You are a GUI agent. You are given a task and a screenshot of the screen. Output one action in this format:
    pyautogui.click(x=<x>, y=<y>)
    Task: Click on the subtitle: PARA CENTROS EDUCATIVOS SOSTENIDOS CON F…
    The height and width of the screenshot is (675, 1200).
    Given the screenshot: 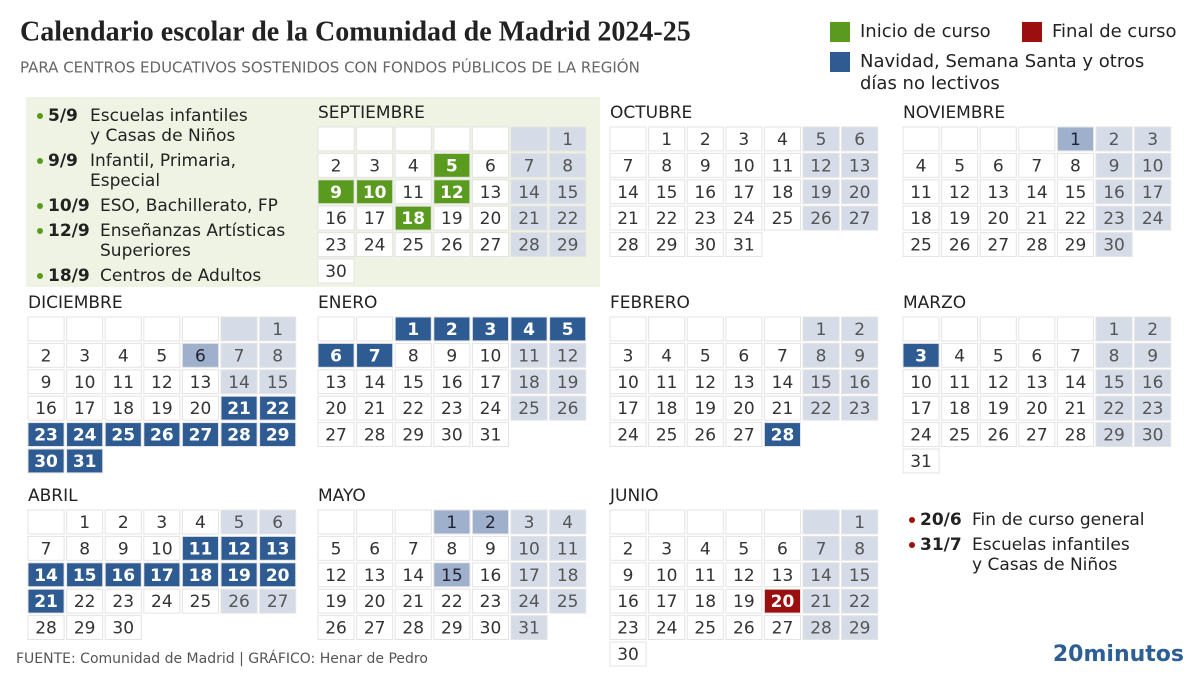 What is the action you would take?
    pyautogui.click(x=330, y=67)
    